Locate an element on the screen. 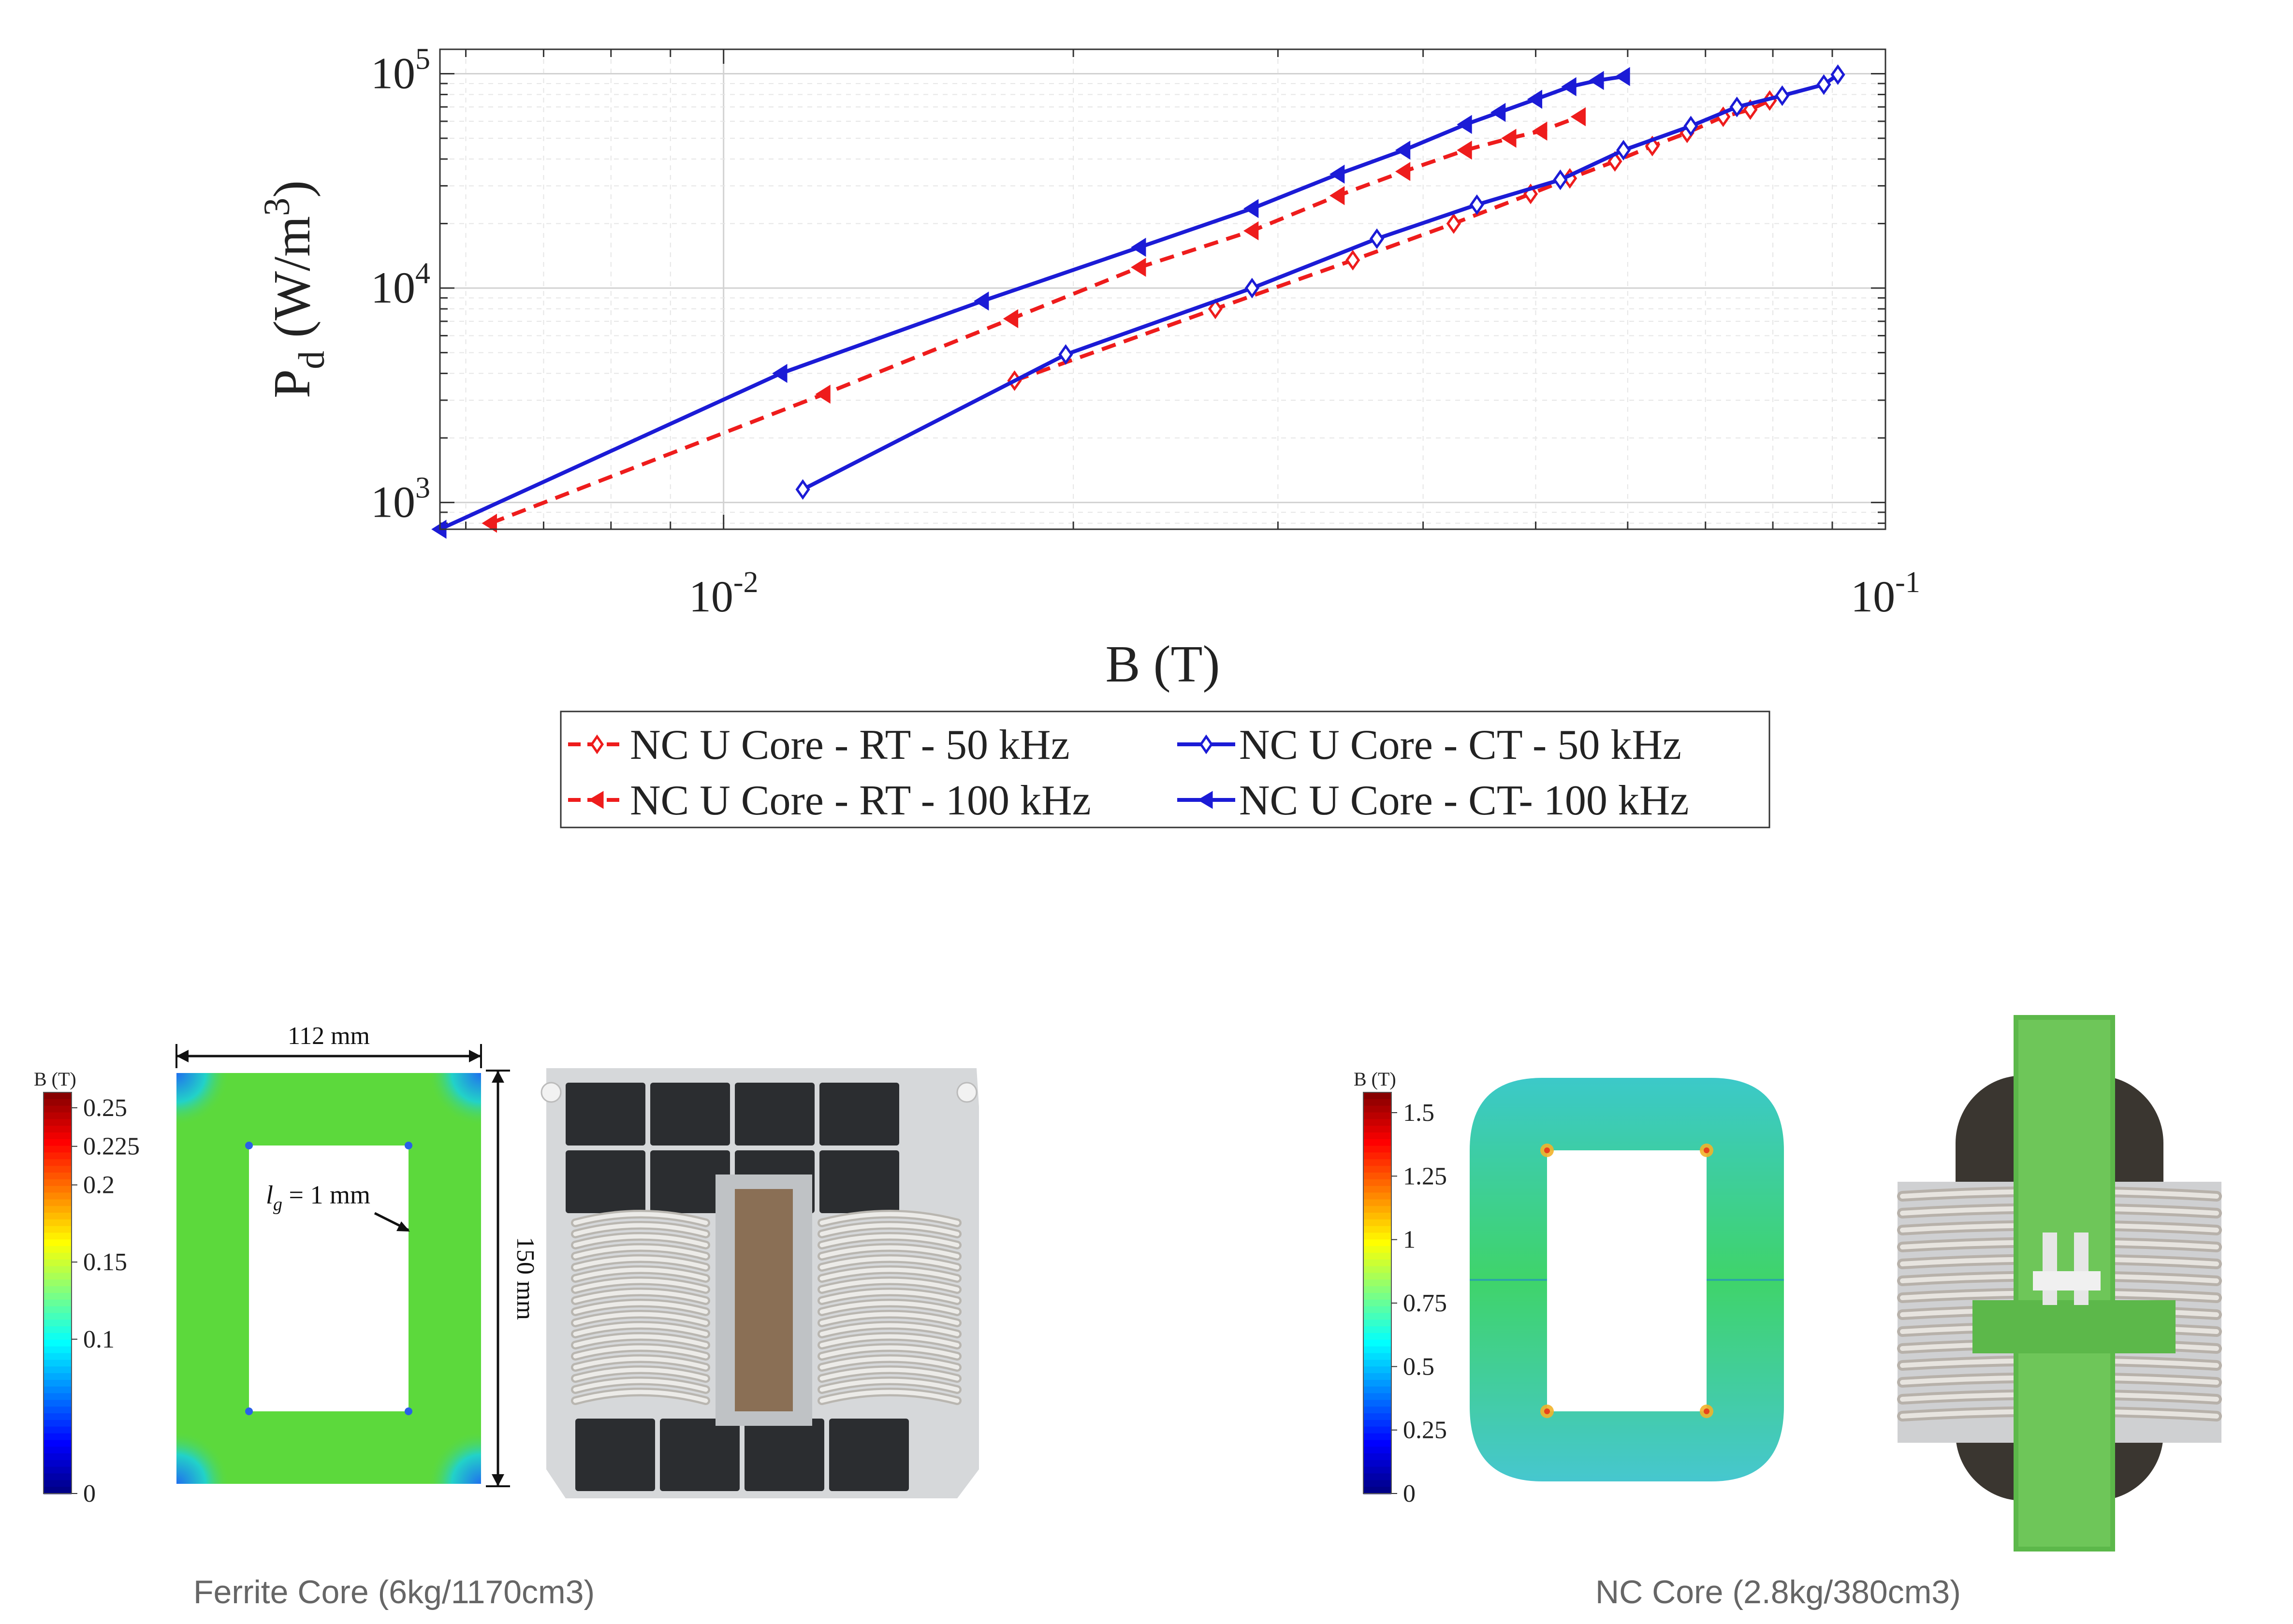 Image resolution: width=2293 pixels, height=1624 pixels. nc-core-caption: NC Core (2.8kg/380cm3) is located at coordinates (1778, 1592).